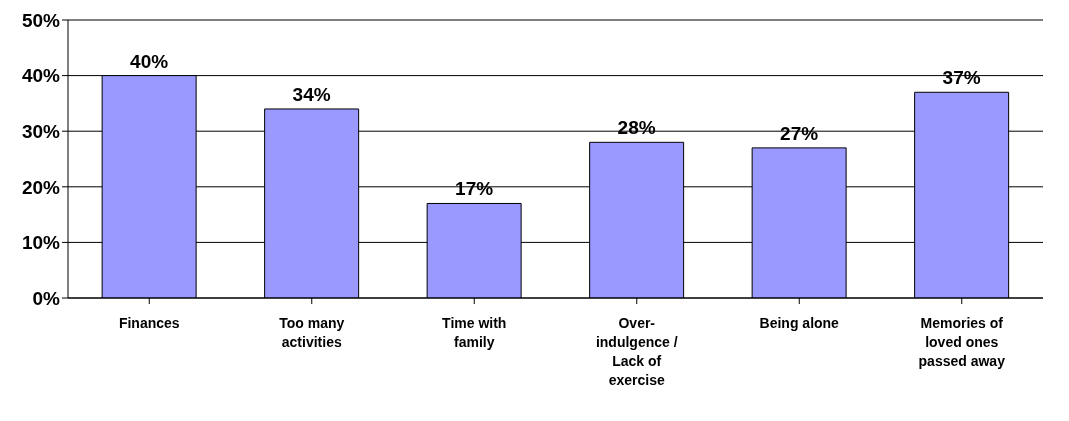 The width and height of the screenshot is (1069, 421). I want to click on x-tick-label: Memories of loved ones passed away, so click(962, 342).